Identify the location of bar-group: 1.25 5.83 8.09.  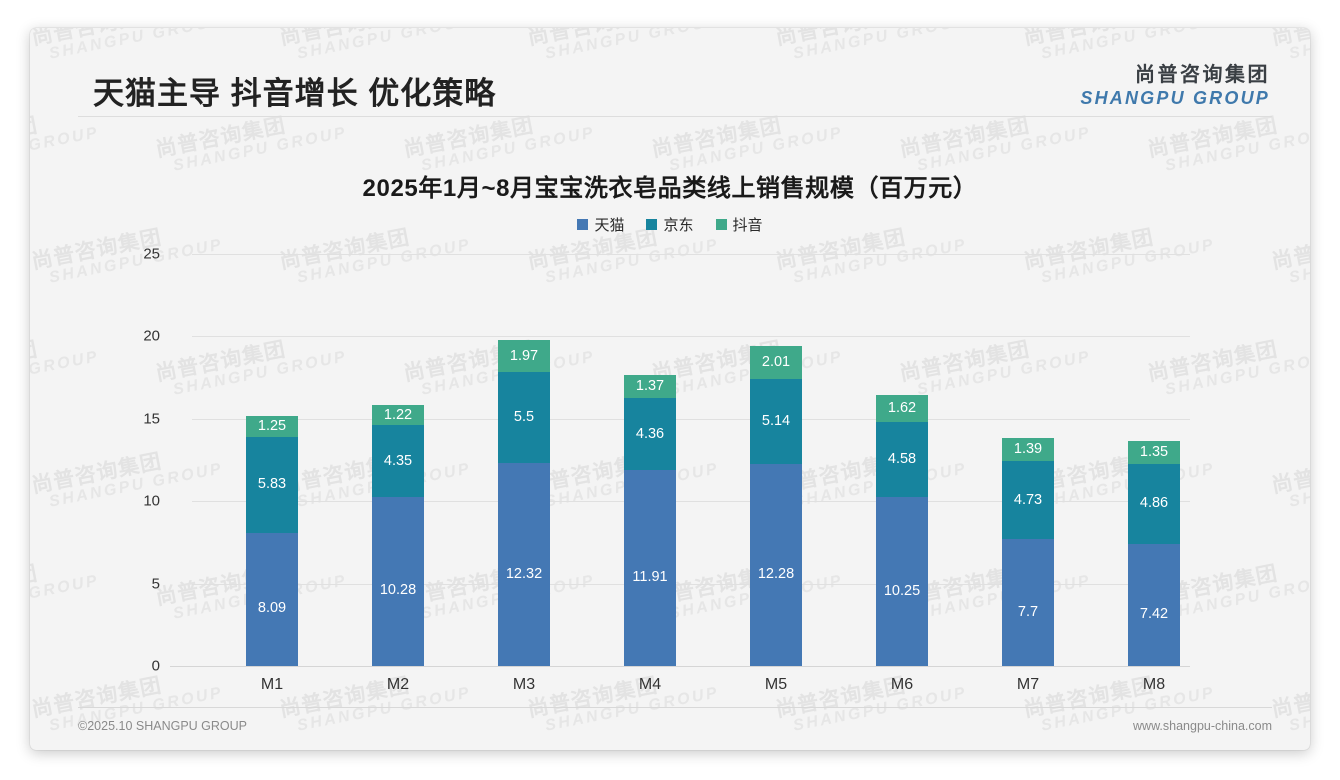
(272, 541).